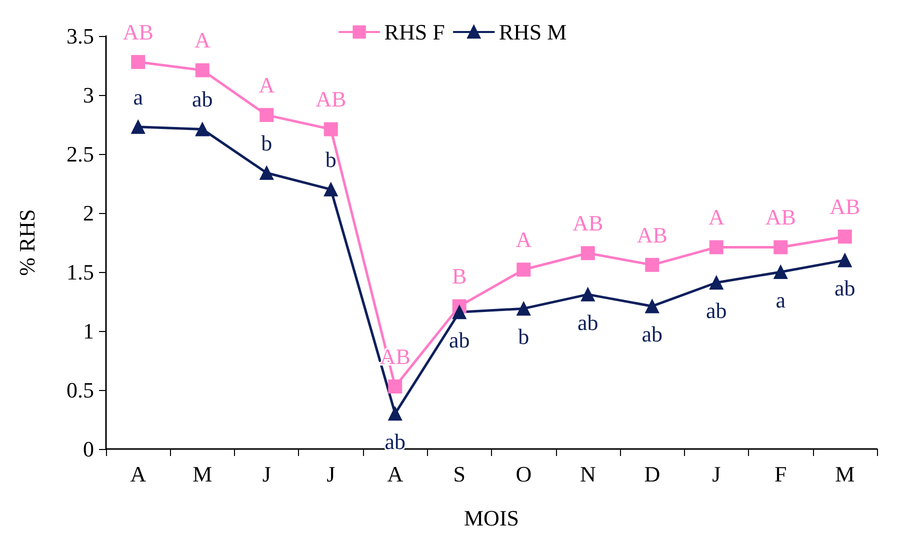 This screenshot has width=905, height=553. What do you see at coordinates (80, 36) in the screenshot?
I see `y-tick-label: 3.5` at bounding box center [80, 36].